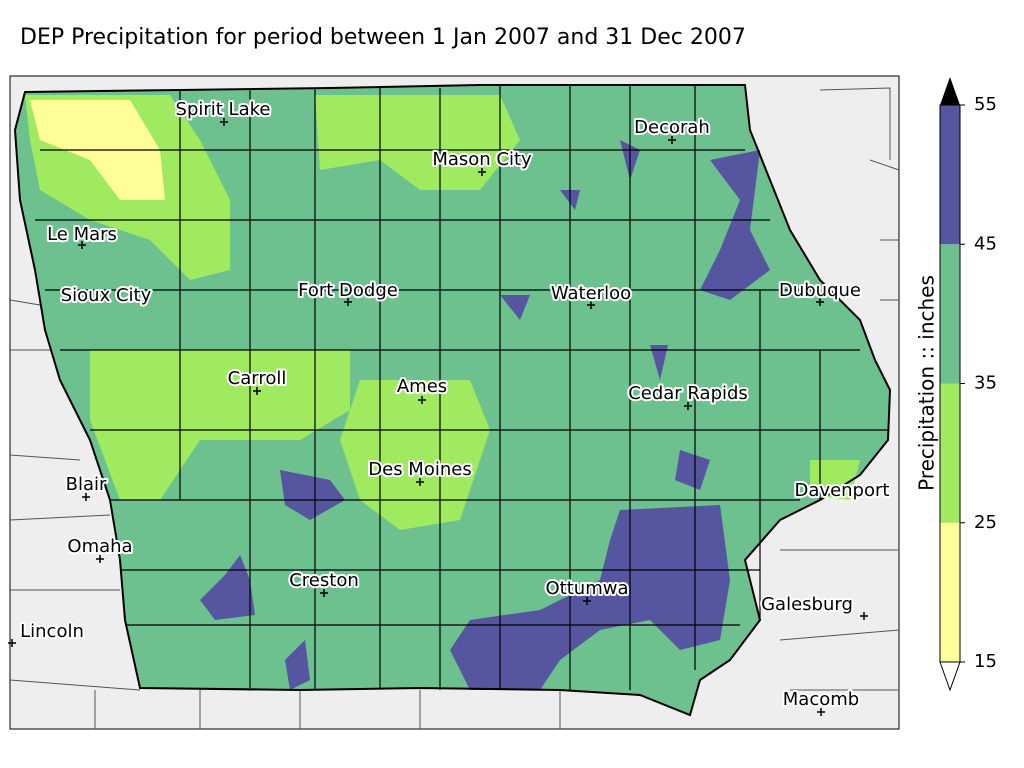  Describe the element at coordinates (99, 546) in the screenshot. I see `city-label: Omaha` at that location.